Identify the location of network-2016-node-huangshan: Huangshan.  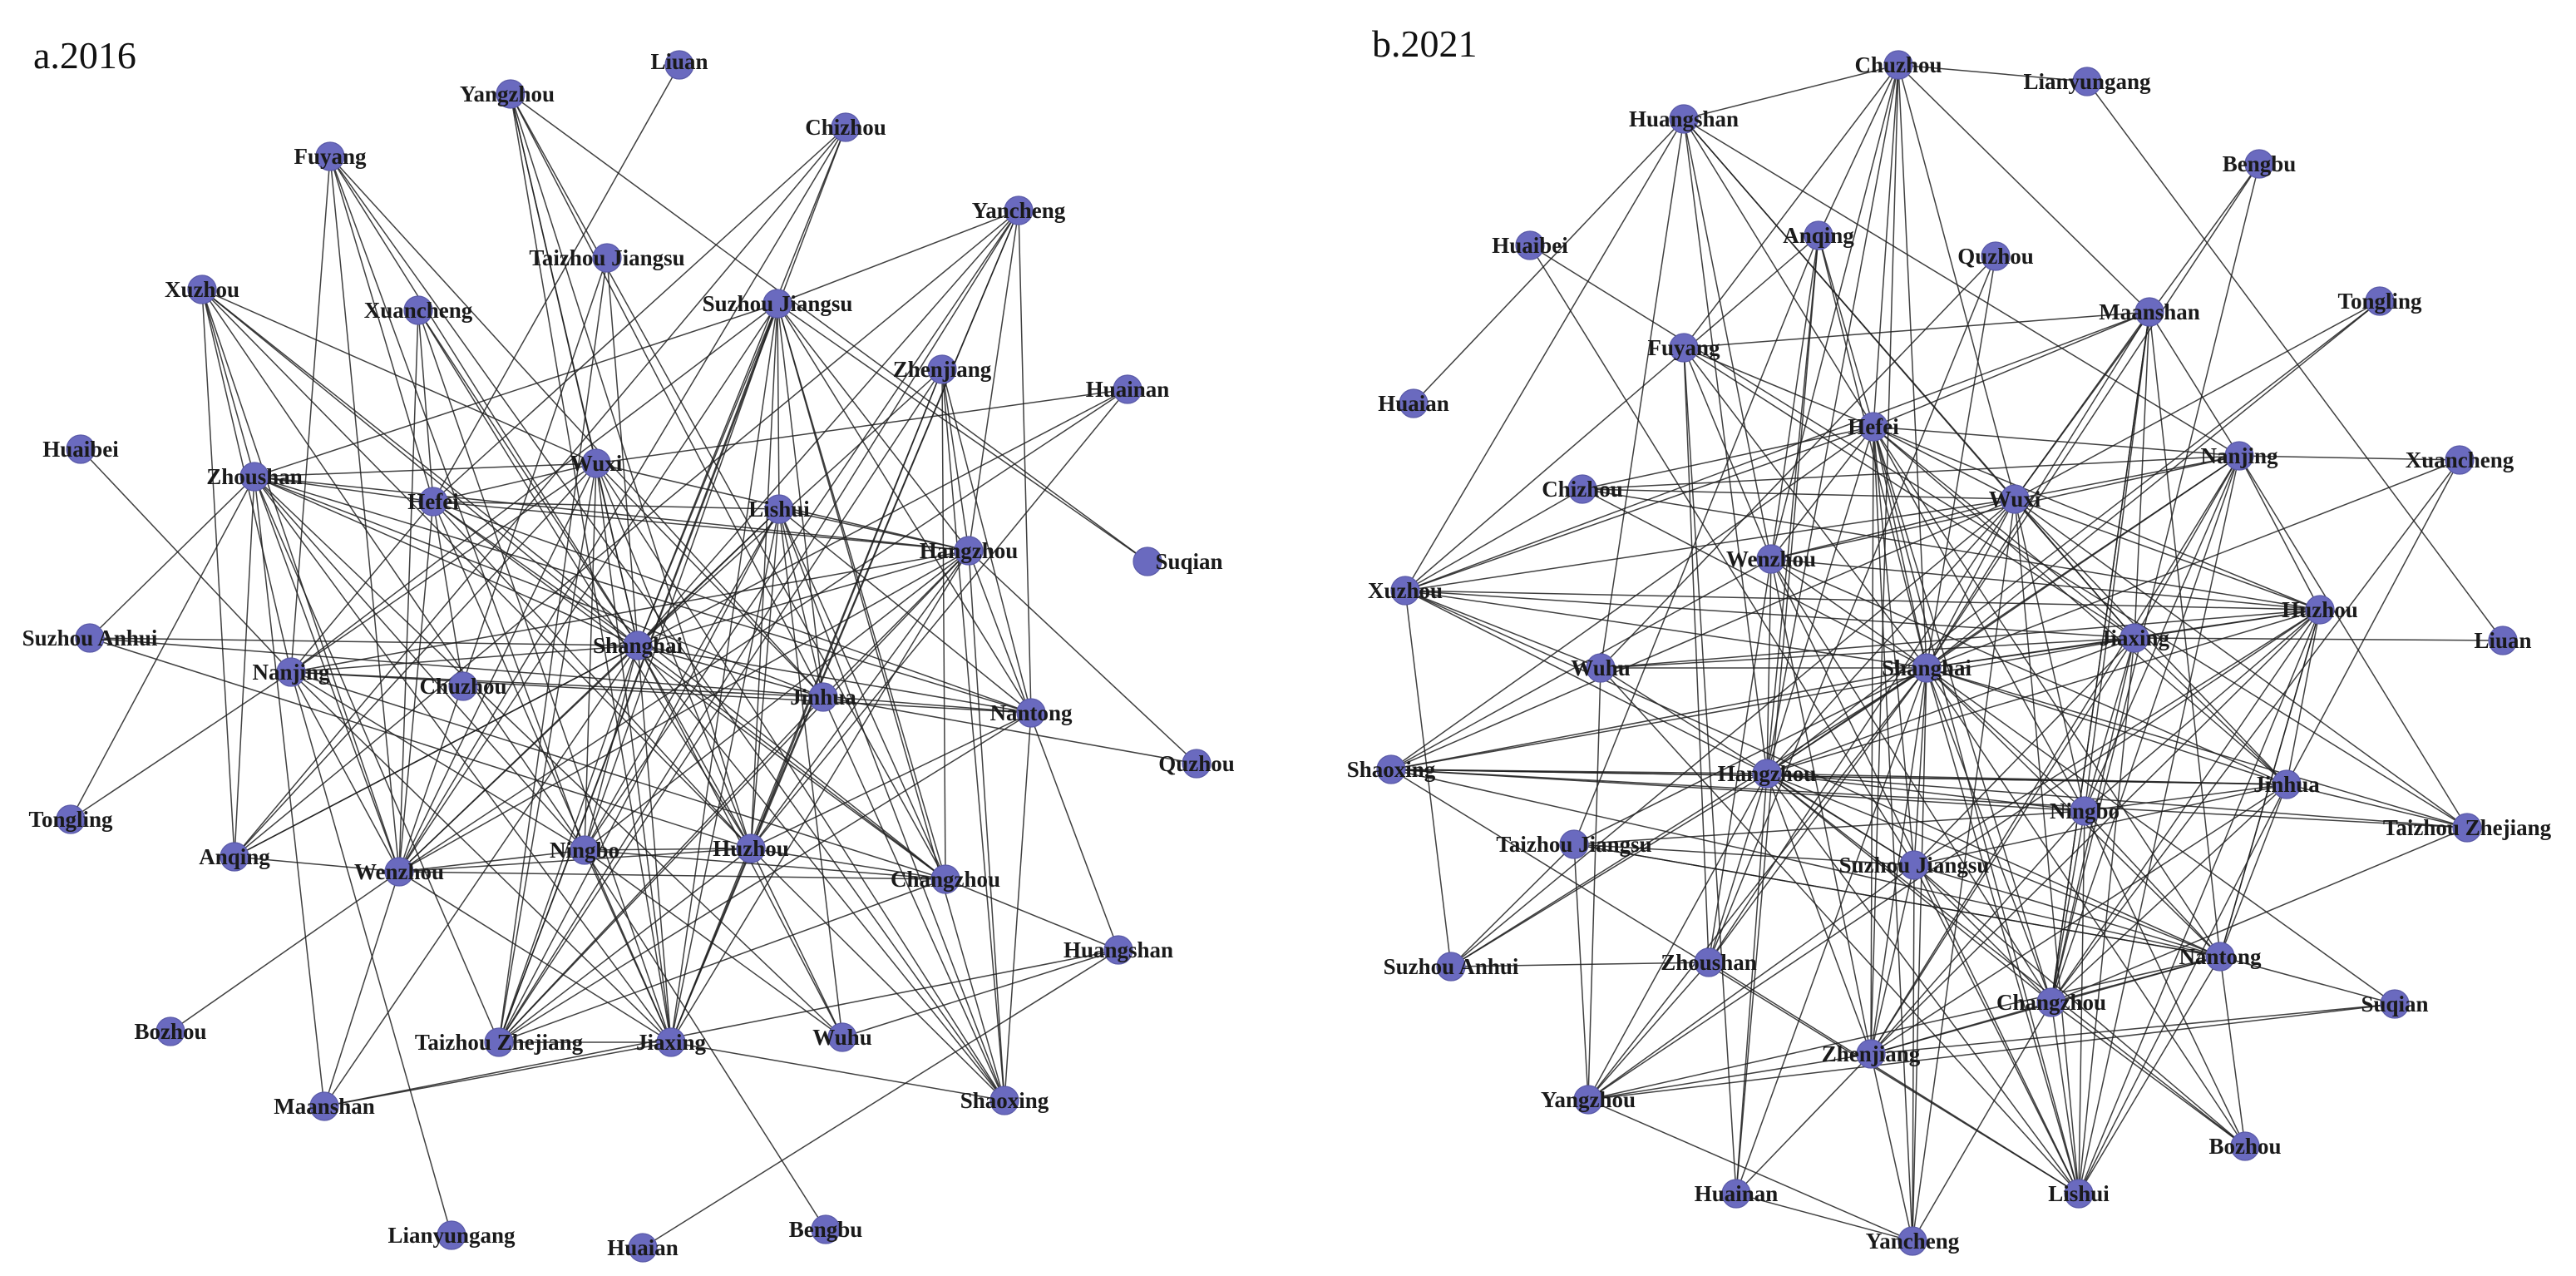
(1118, 950).